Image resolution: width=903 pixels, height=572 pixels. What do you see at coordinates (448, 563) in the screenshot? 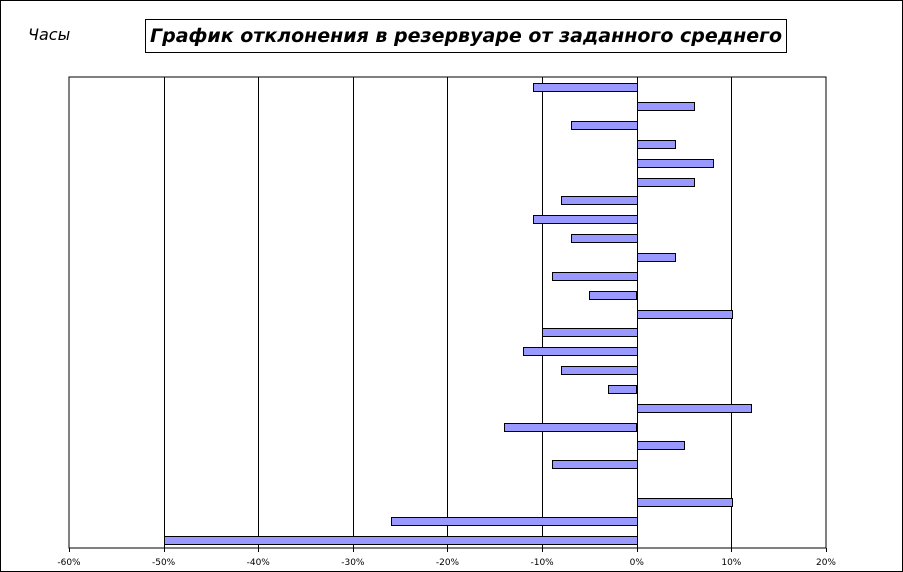
I see `x-tick-label: -20%` at bounding box center [448, 563].